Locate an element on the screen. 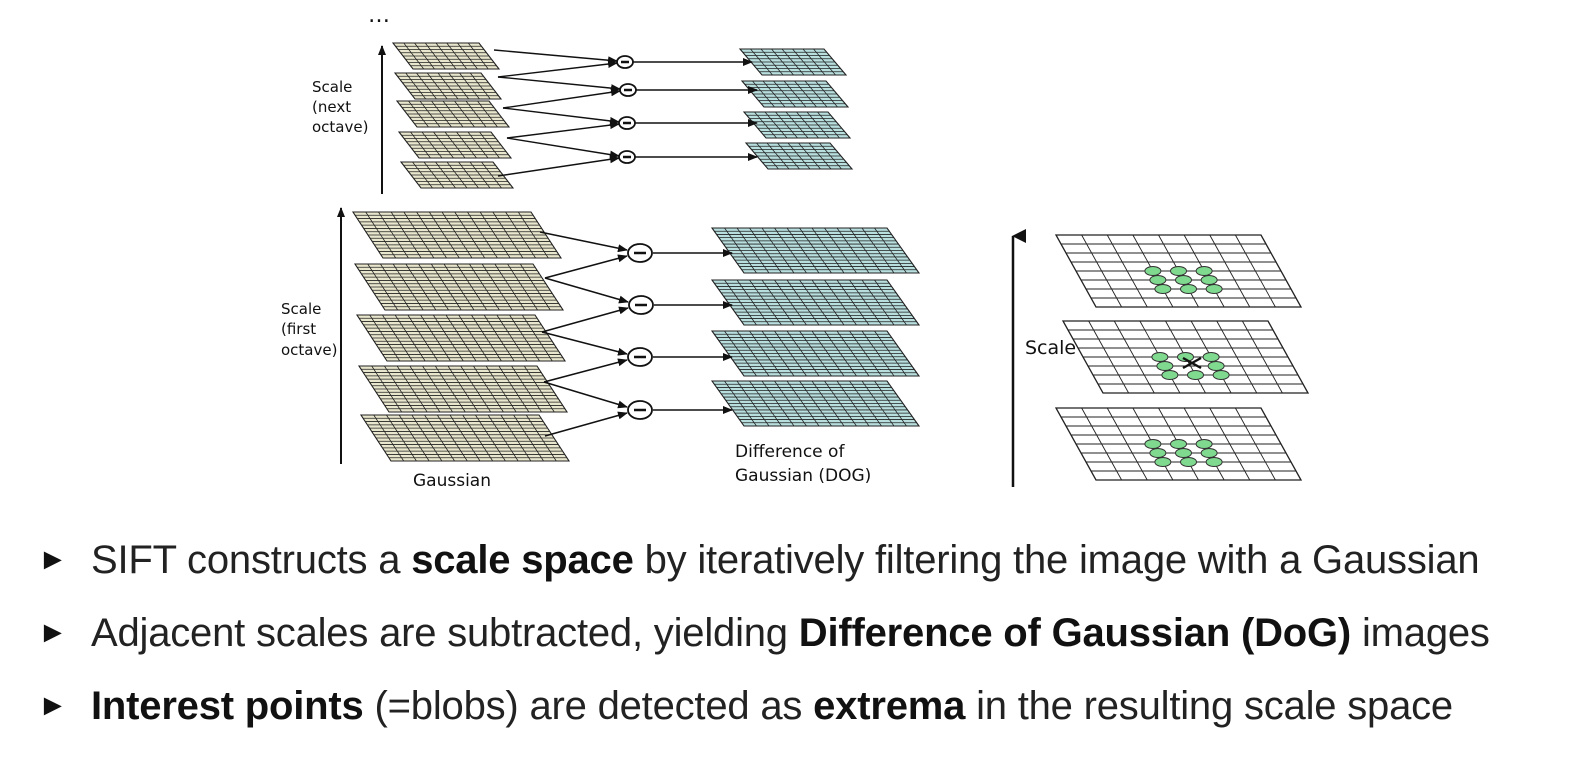  bullet-text: (=blobs) are detected as is located at coordinates (588, 706).